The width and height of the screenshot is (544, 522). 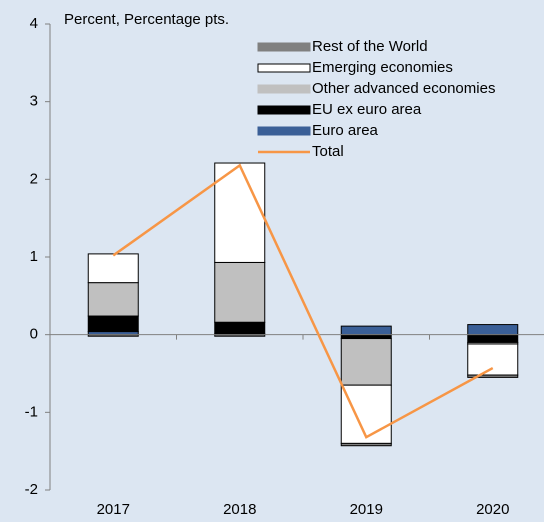 I want to click on y-tick-label: -1, so click(x=31, y=411).